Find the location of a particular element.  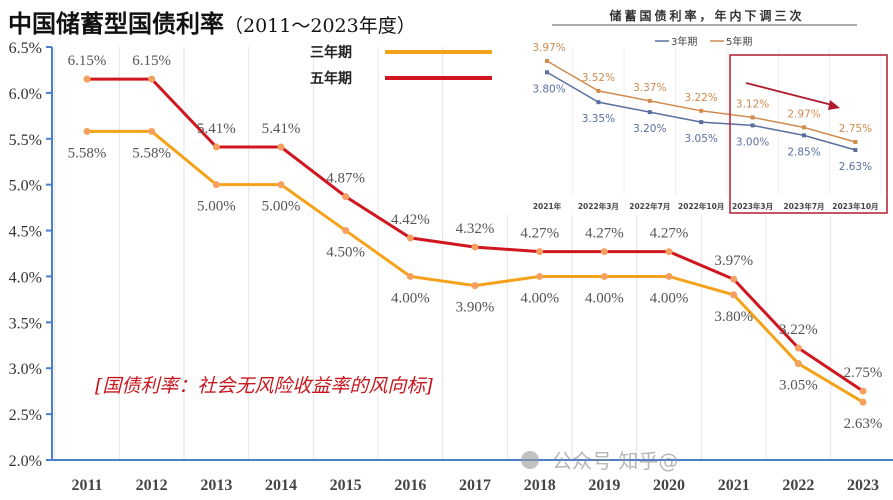

y-tick-label: 2.5% is located at coordinates (25, 415).